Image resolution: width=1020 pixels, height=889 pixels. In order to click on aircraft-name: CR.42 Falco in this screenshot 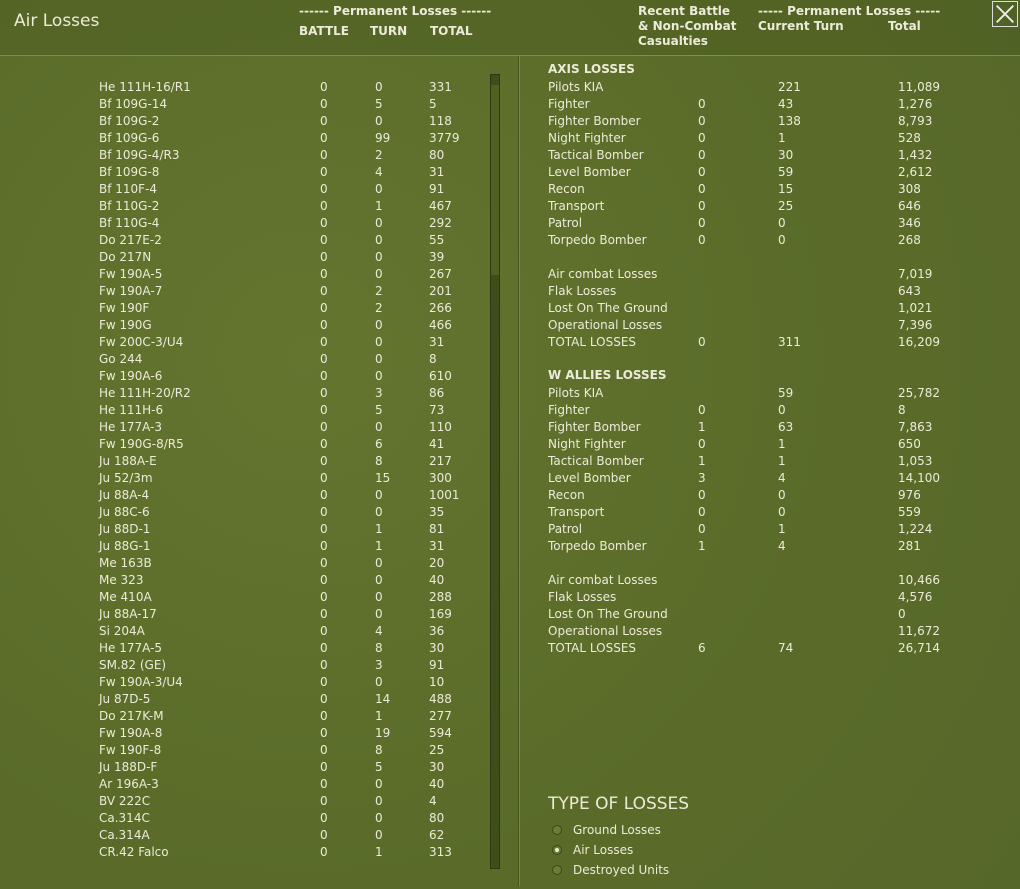, I will do `click(134, 852)`.